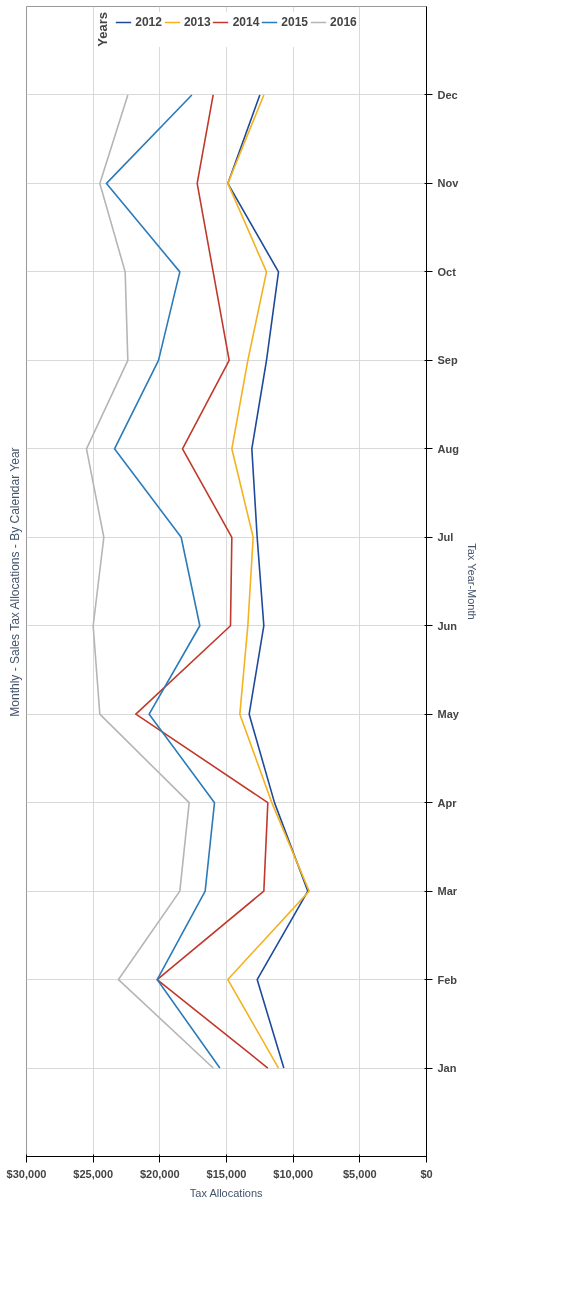 This screenshot has height=1310, width=573. I want to click on y-tick-label: Oct, so click(447, 271).